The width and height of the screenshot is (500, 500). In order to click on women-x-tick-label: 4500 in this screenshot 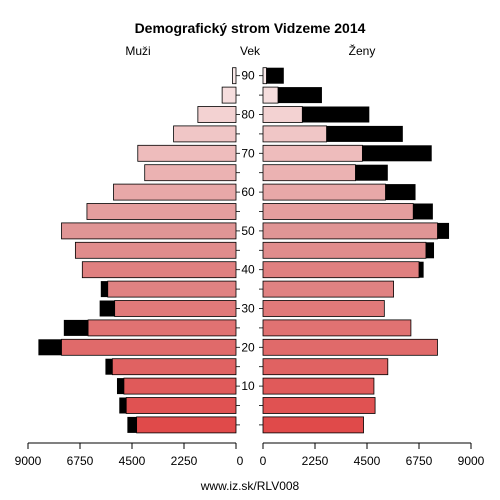, I will do `click(367, 461)`.